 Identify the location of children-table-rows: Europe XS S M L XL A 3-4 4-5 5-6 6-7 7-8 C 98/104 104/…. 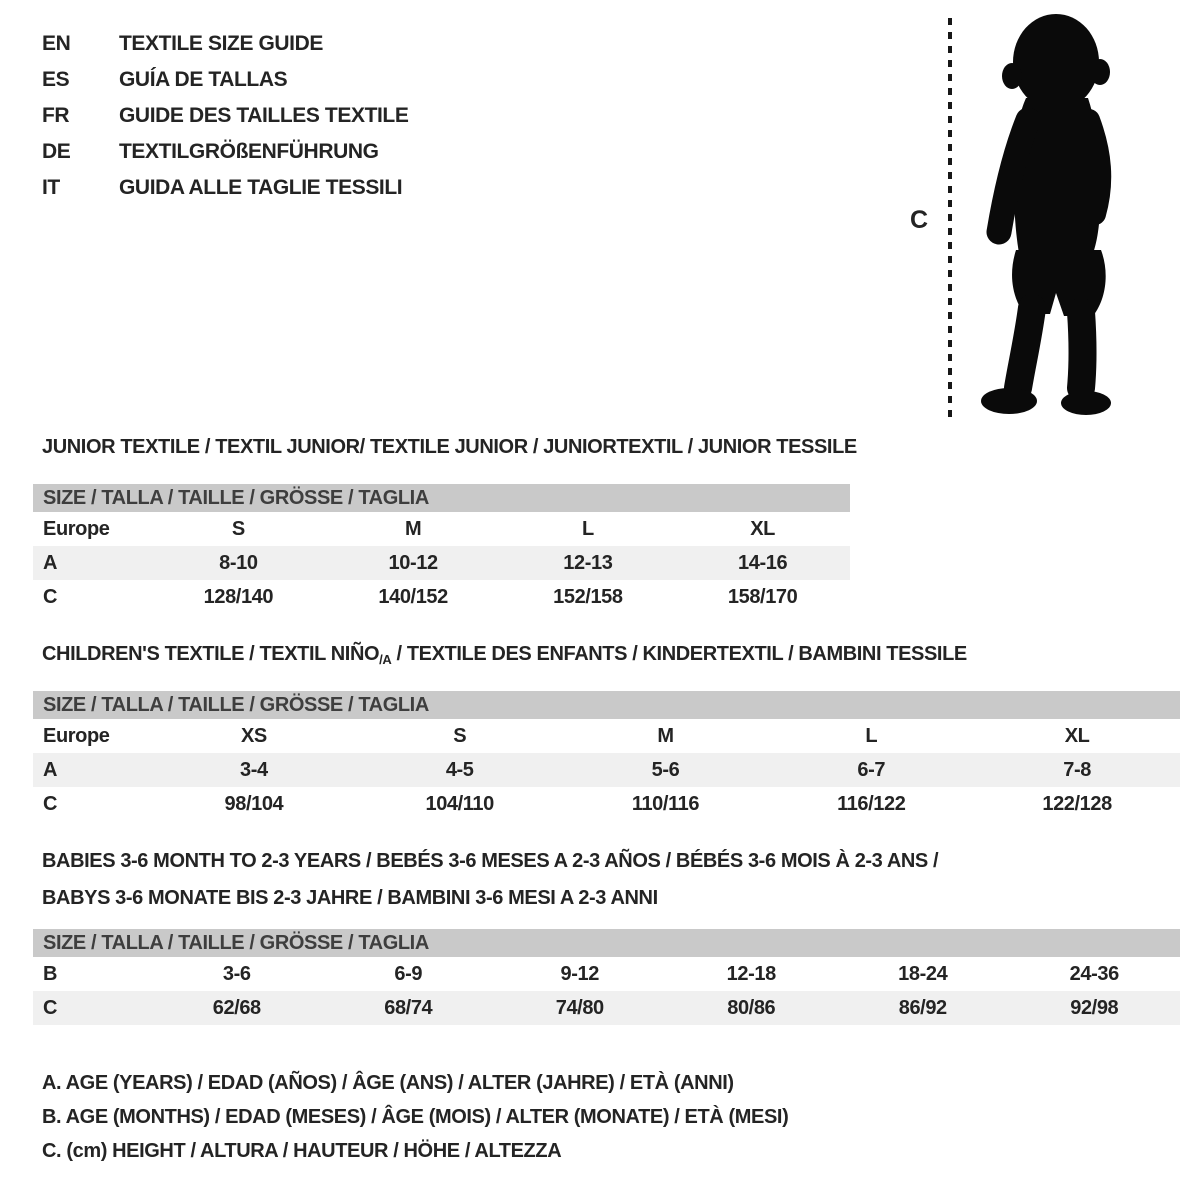
(606, 770).